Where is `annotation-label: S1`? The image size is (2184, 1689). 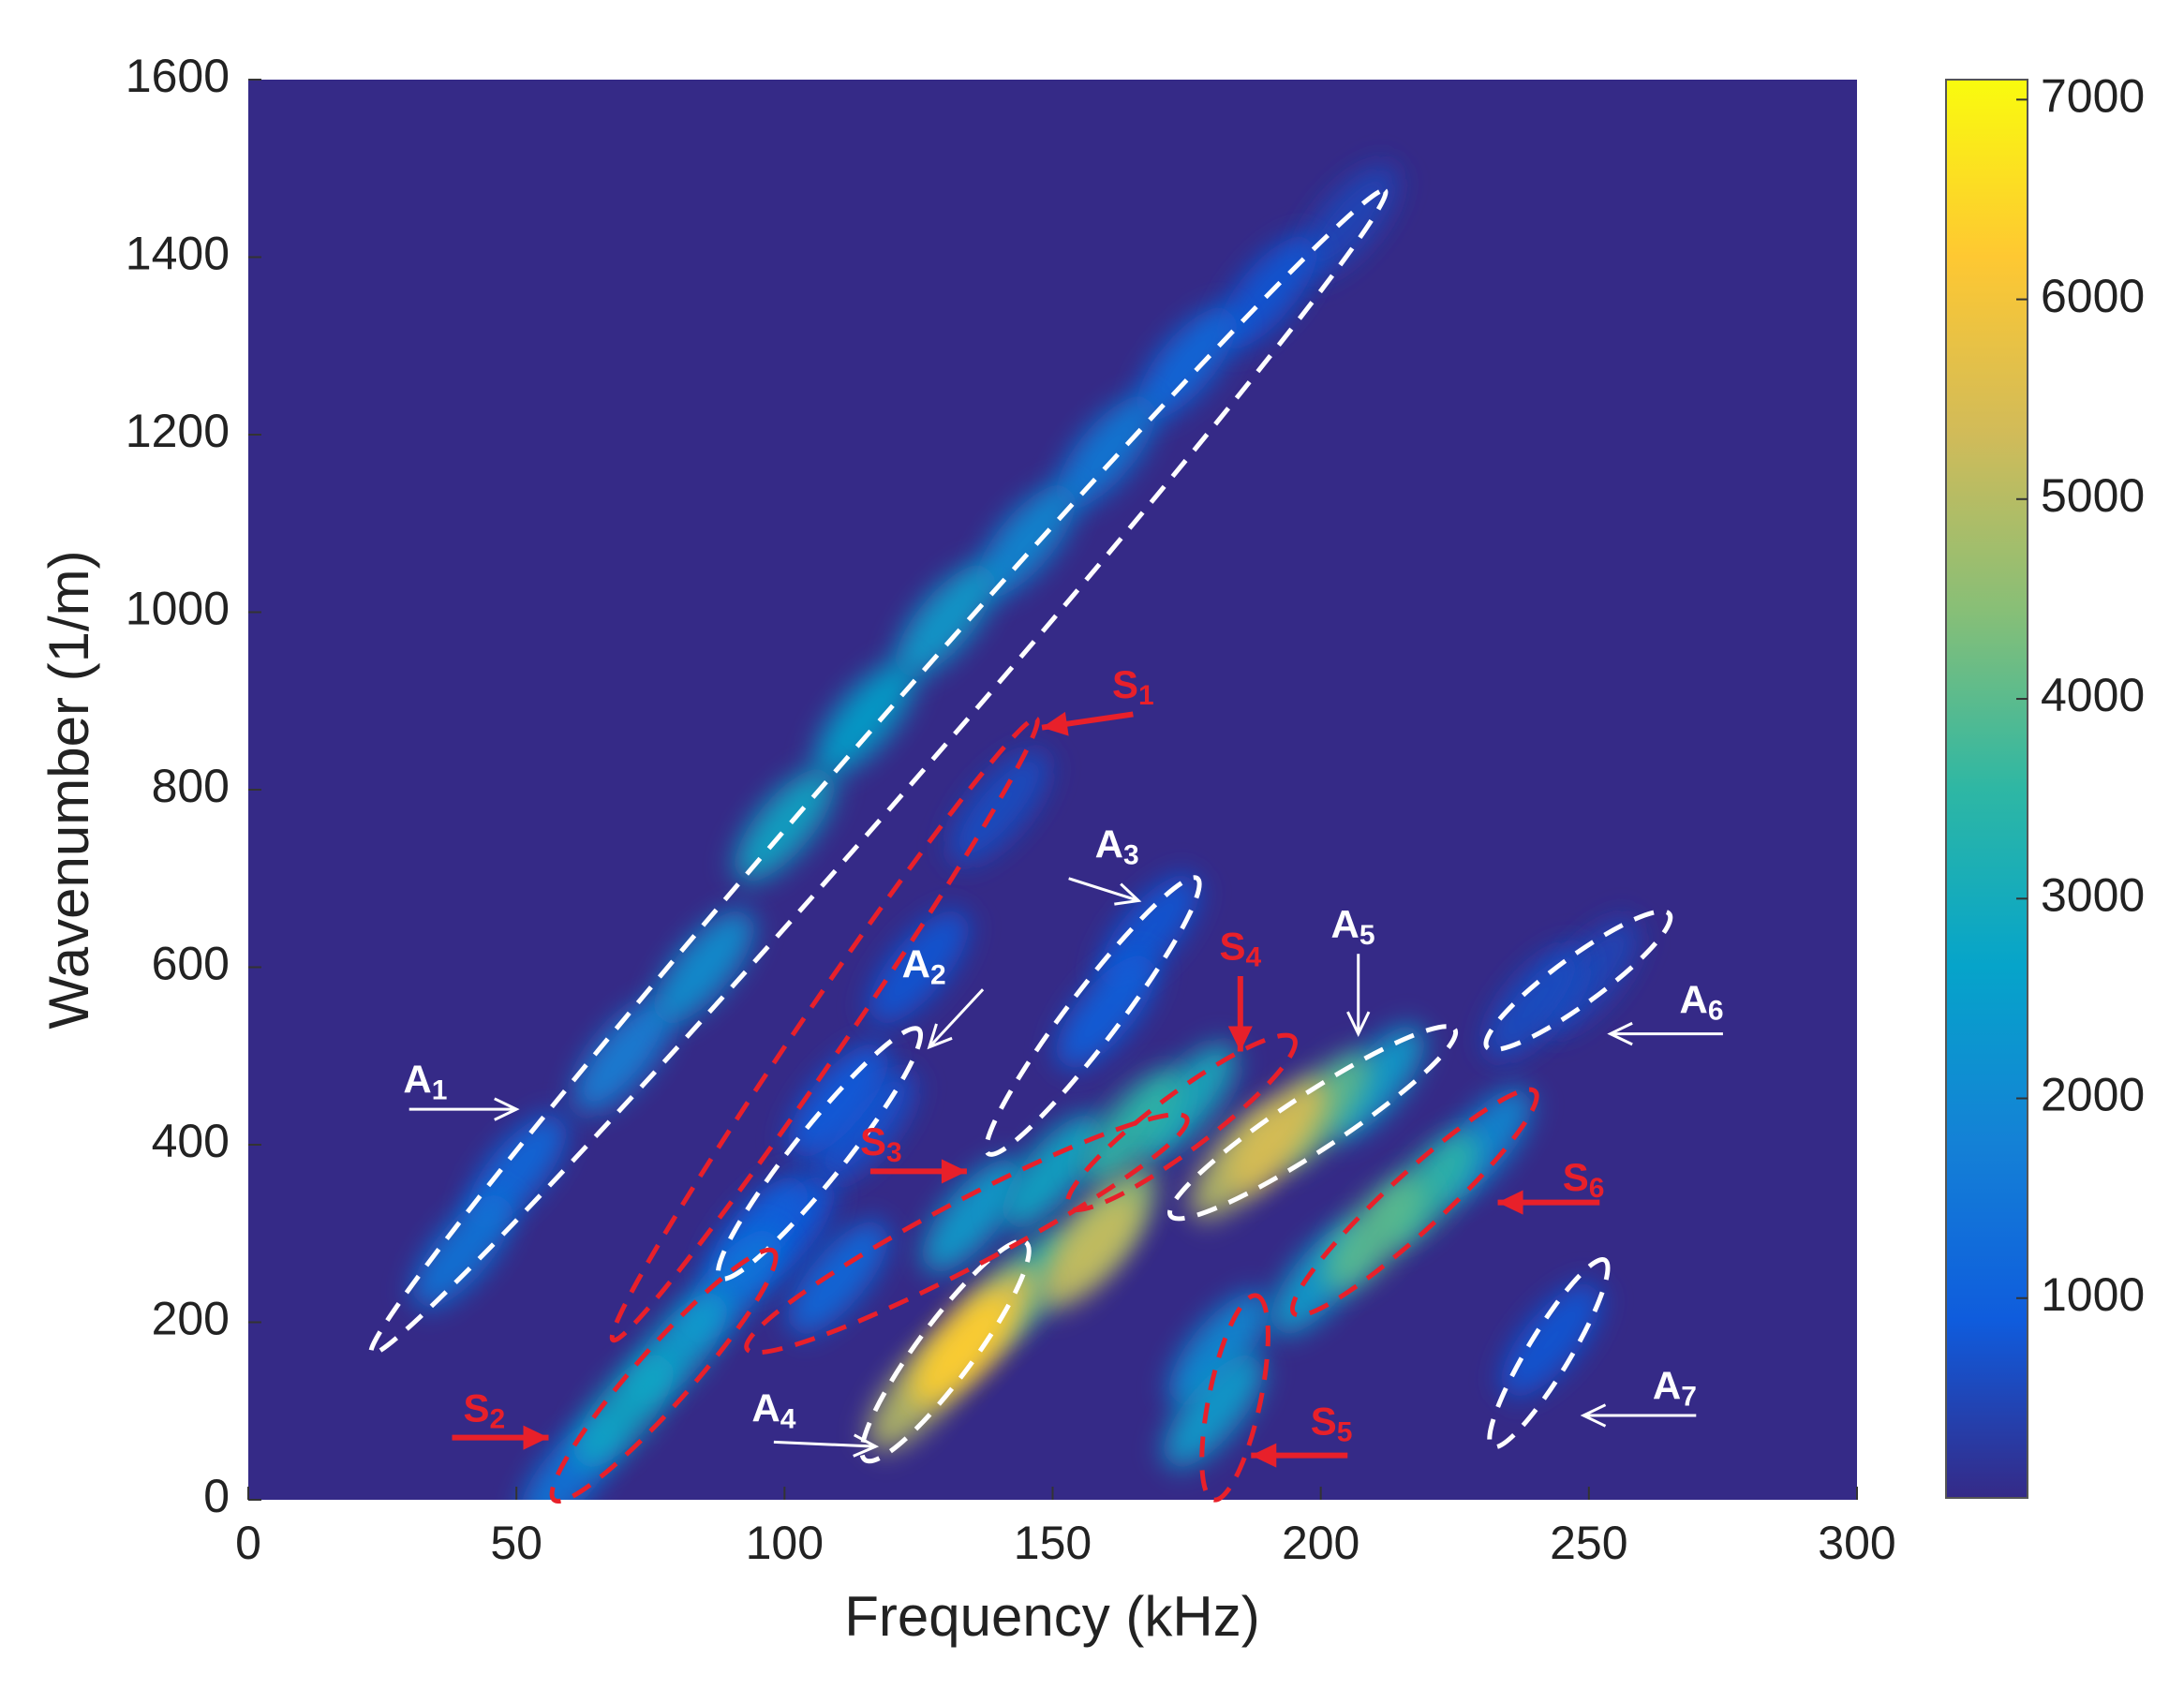
annotation-label: S1 is located at coordinates (1133, 686).